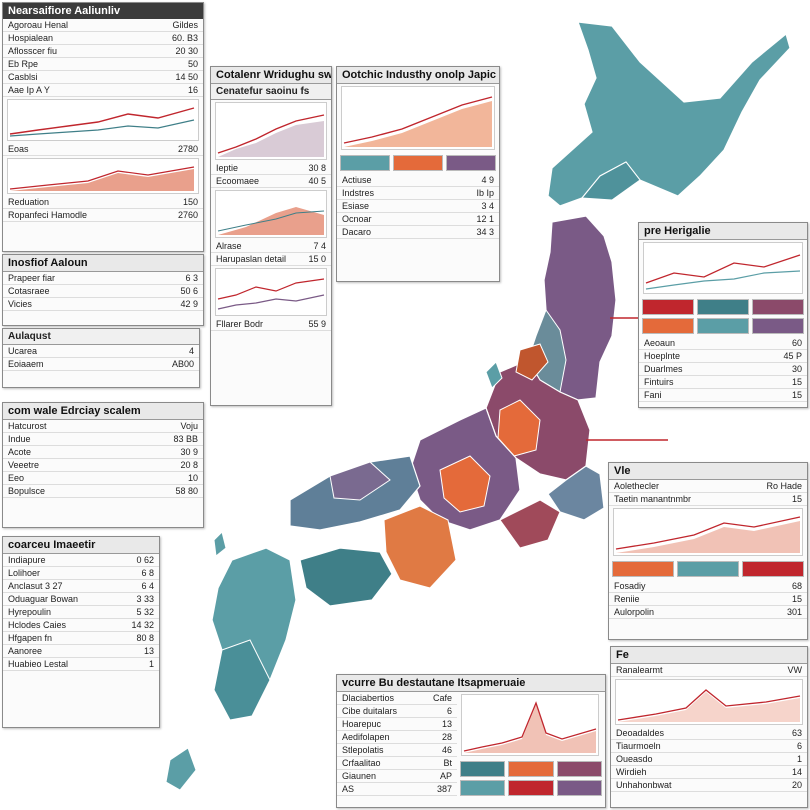 The image size is (810, 810). What do you see at coordinates (359, 776) in the screenshot?
I see `row-label: Giaunen` at bounding box center [359, 776].